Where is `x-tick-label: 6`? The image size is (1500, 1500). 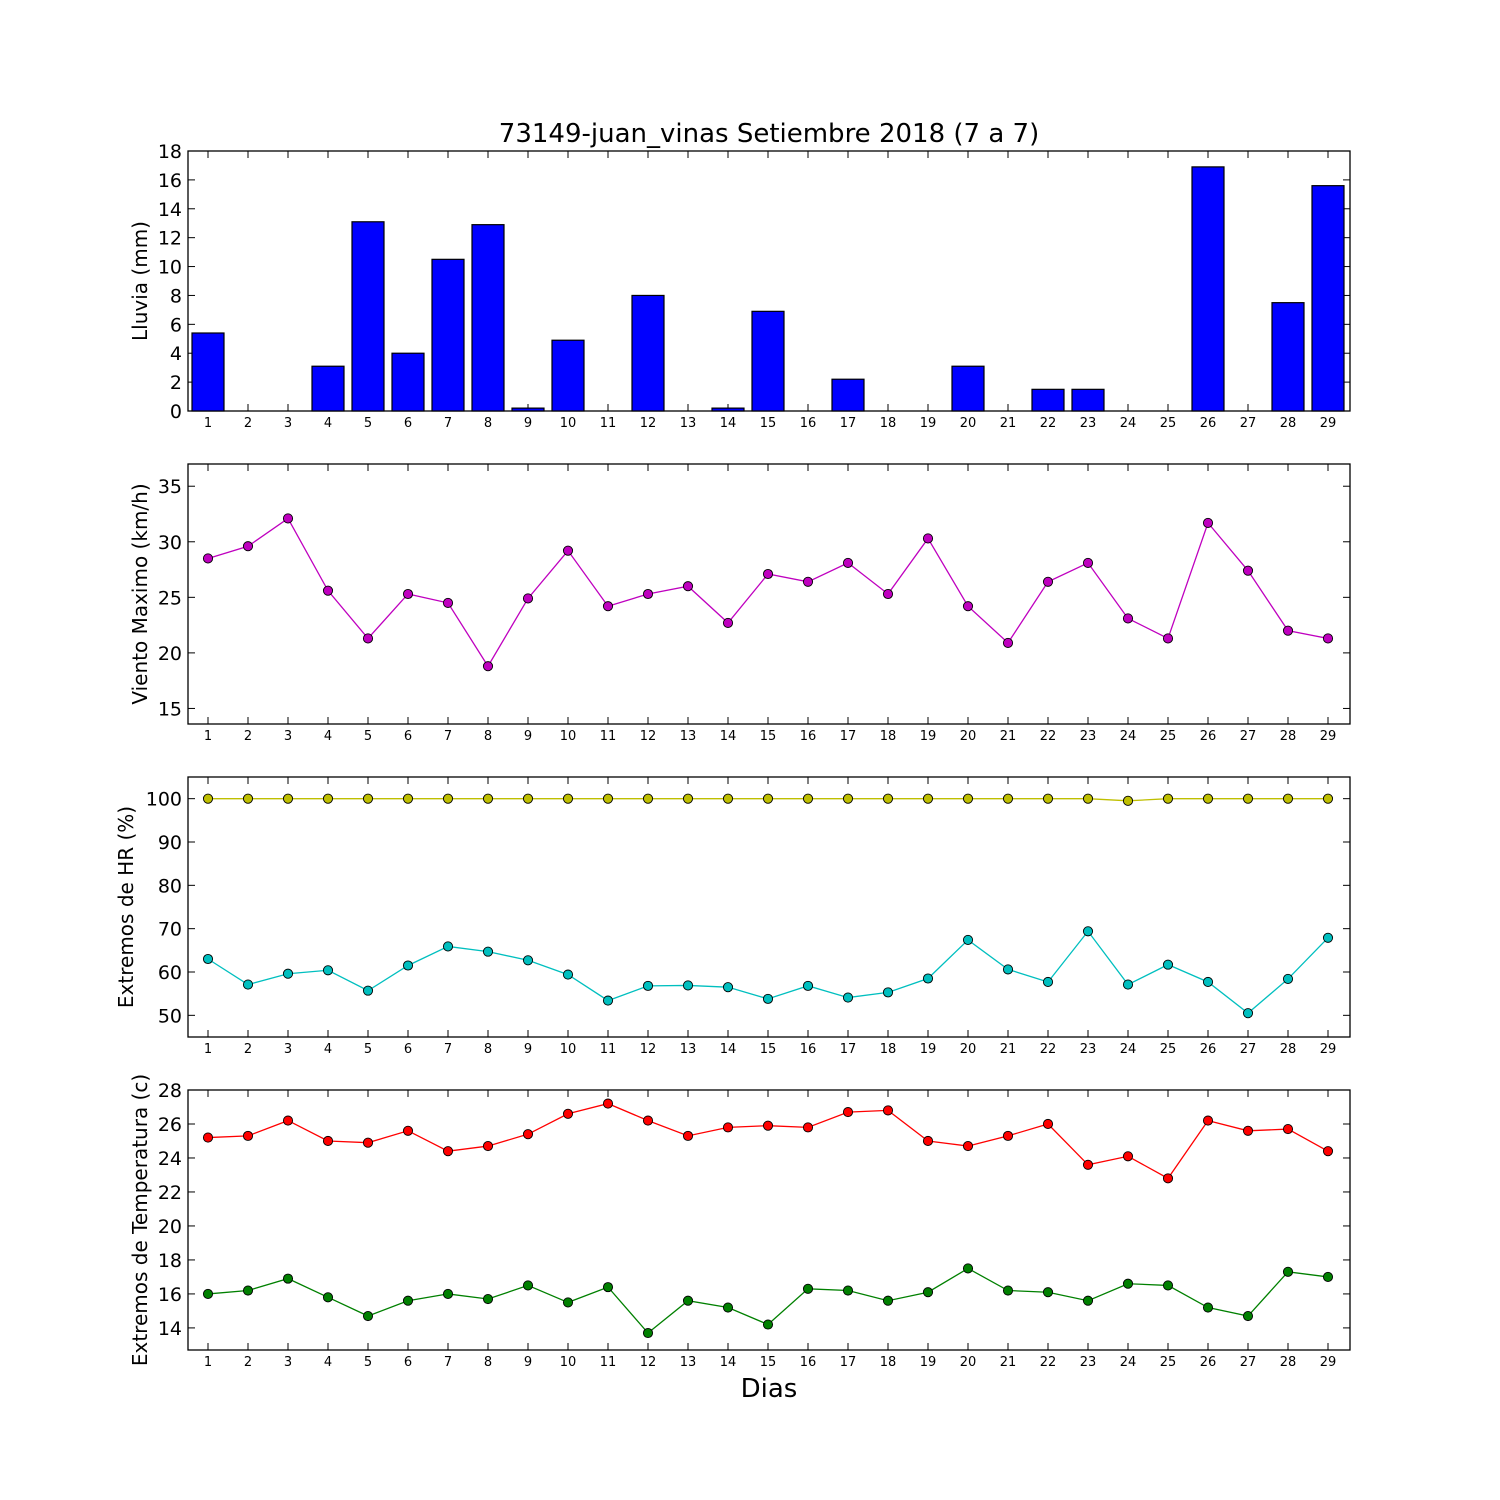 x-tick-label: 6 is located at coordinates (408, 1362).